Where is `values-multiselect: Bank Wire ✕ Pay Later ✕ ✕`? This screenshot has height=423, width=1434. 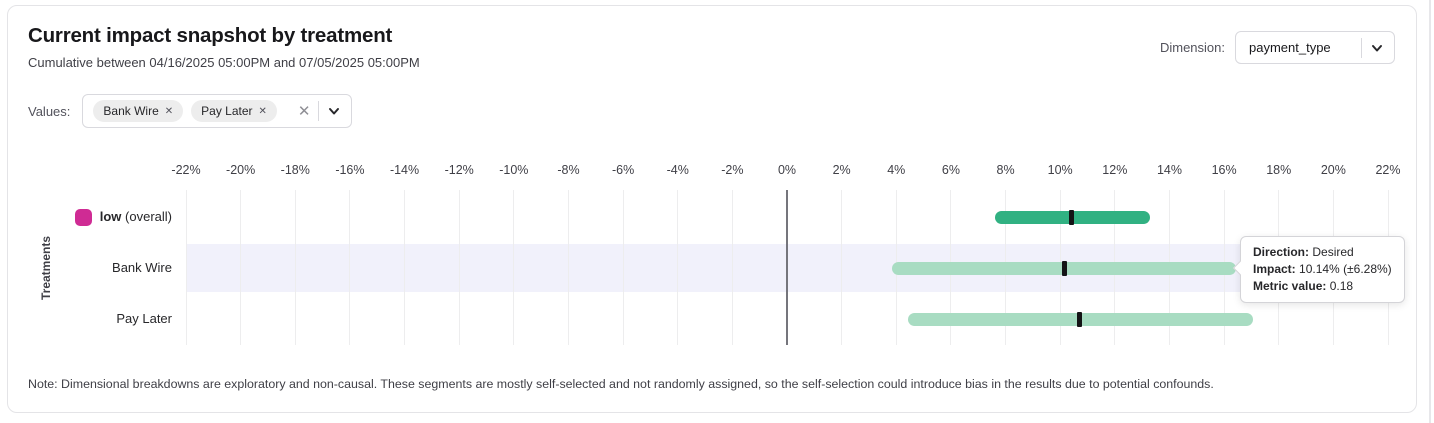
values-multiselect: Bank Wire ✕ Pay Later ✕ ✕ is located at coordinates (217, 111).